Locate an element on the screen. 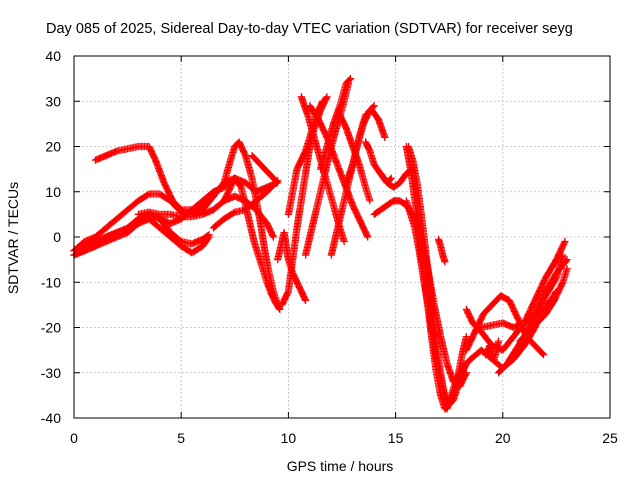 The width and height of the screenshot is (640, 480). y-tick-label: 20 is located at coordinates (53, 147).